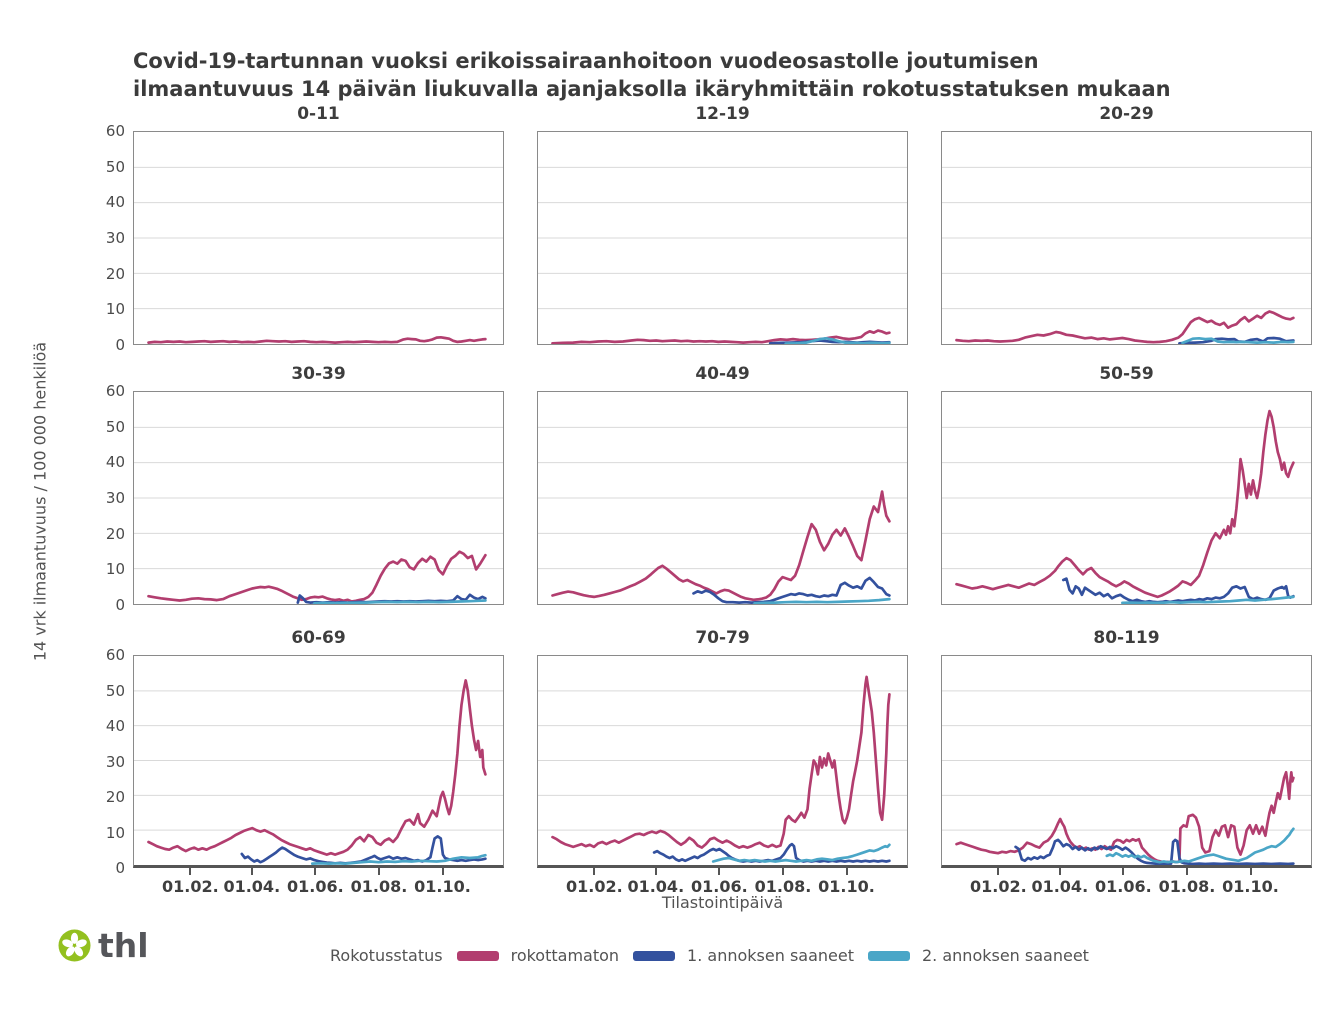  I want to click on legend-label-annos1: 1. annoksen saaneet, so click(770, 955).